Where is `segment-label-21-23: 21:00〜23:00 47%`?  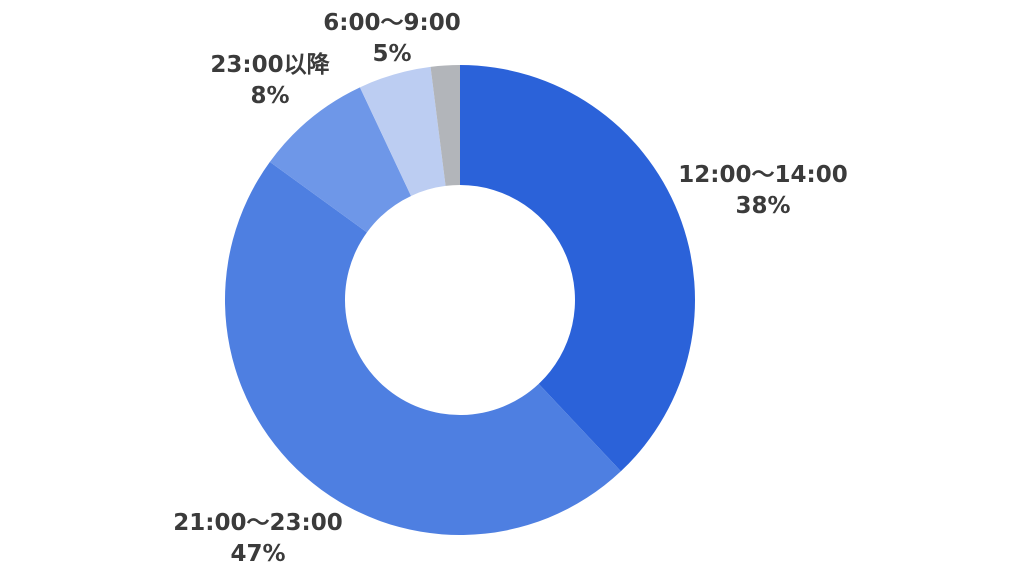 segment-label-21-23: 21:00〜23:00 47% is located at coordinates (257, 539).